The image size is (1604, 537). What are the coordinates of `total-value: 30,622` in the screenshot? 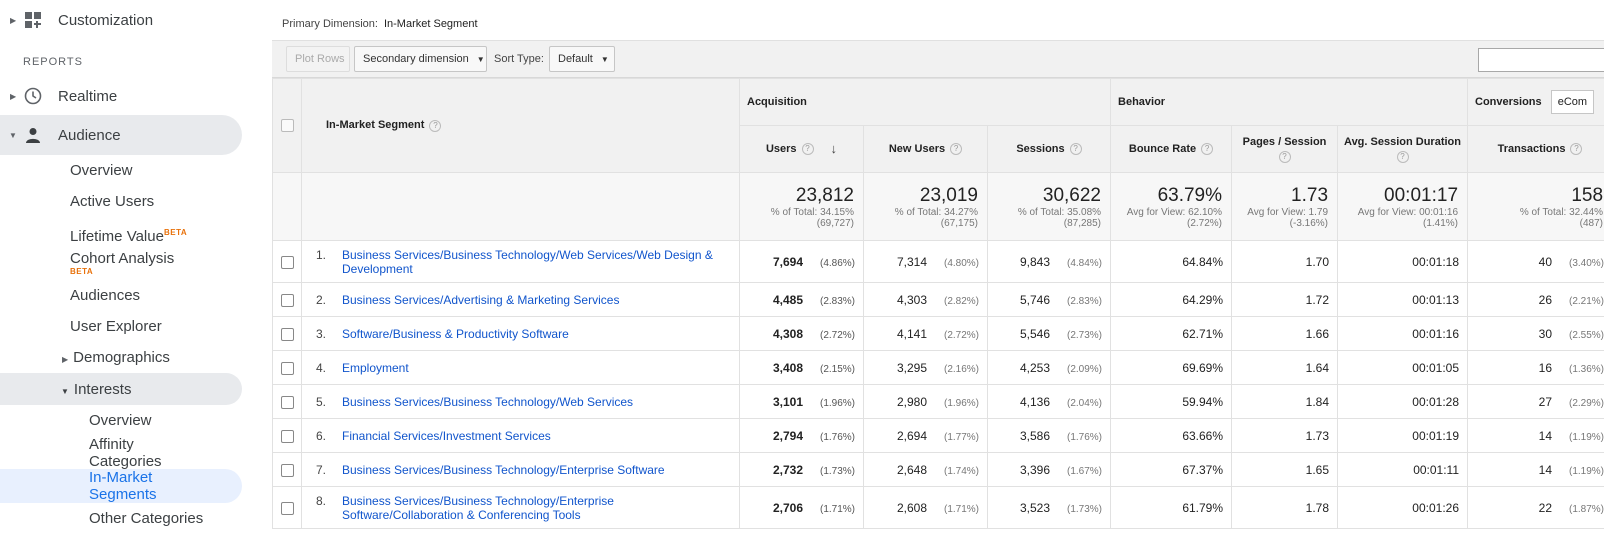 It's located at (1072, 195).